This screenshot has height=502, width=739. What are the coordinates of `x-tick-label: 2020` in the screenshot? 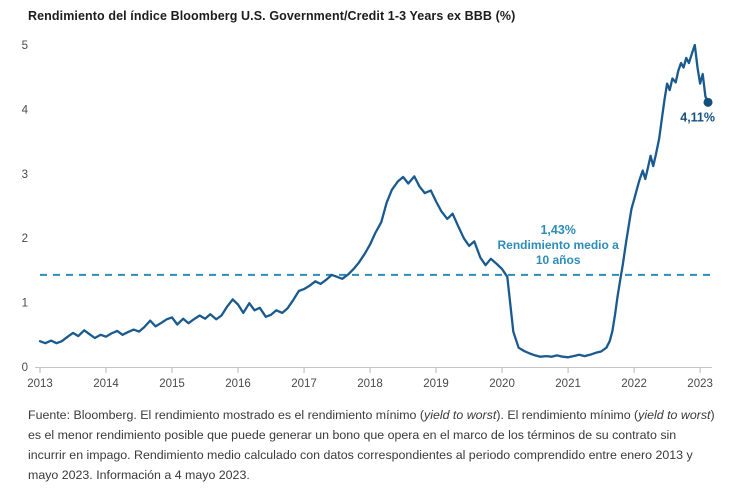 It's located at (502, 384).